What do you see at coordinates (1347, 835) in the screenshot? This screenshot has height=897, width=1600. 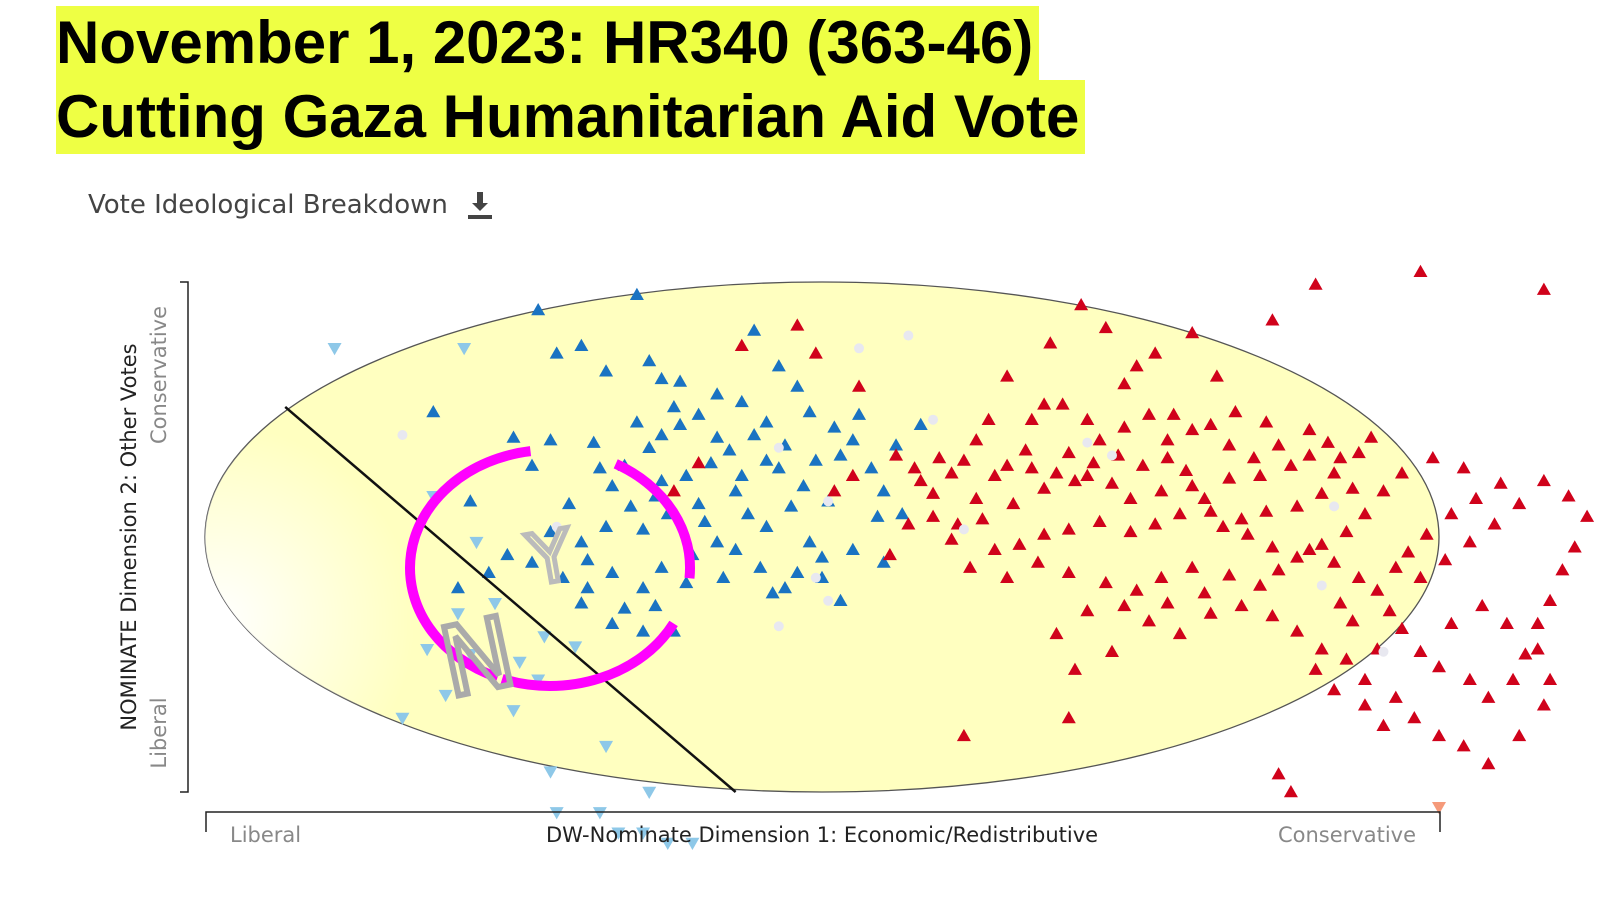 I see `x-axis-high-label: Conservative` at bounding box center [1347, 835].